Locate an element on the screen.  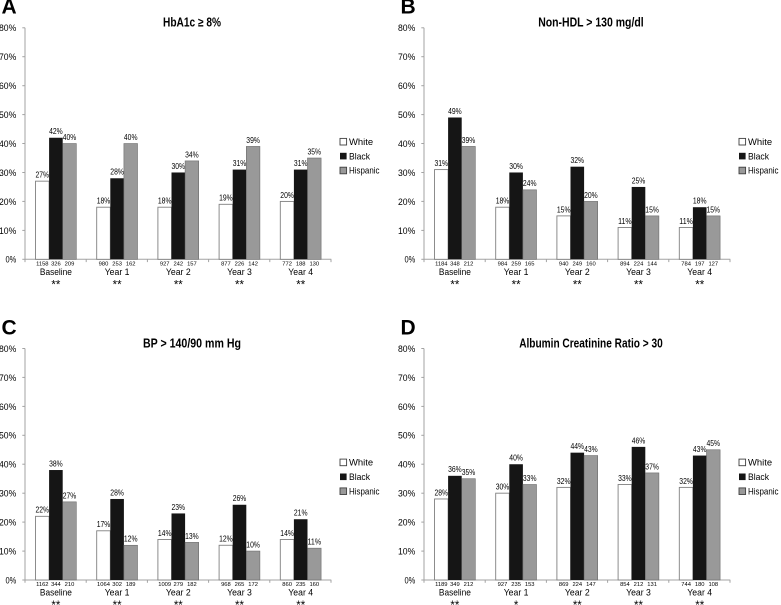
svg-text: 784 is located at coordinates (686, 265).